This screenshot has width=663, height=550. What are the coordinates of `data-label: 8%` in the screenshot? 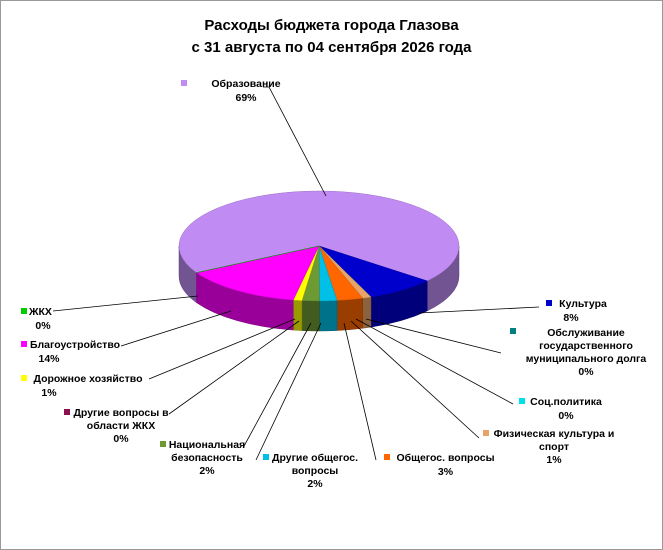 It's located at (571, 318).